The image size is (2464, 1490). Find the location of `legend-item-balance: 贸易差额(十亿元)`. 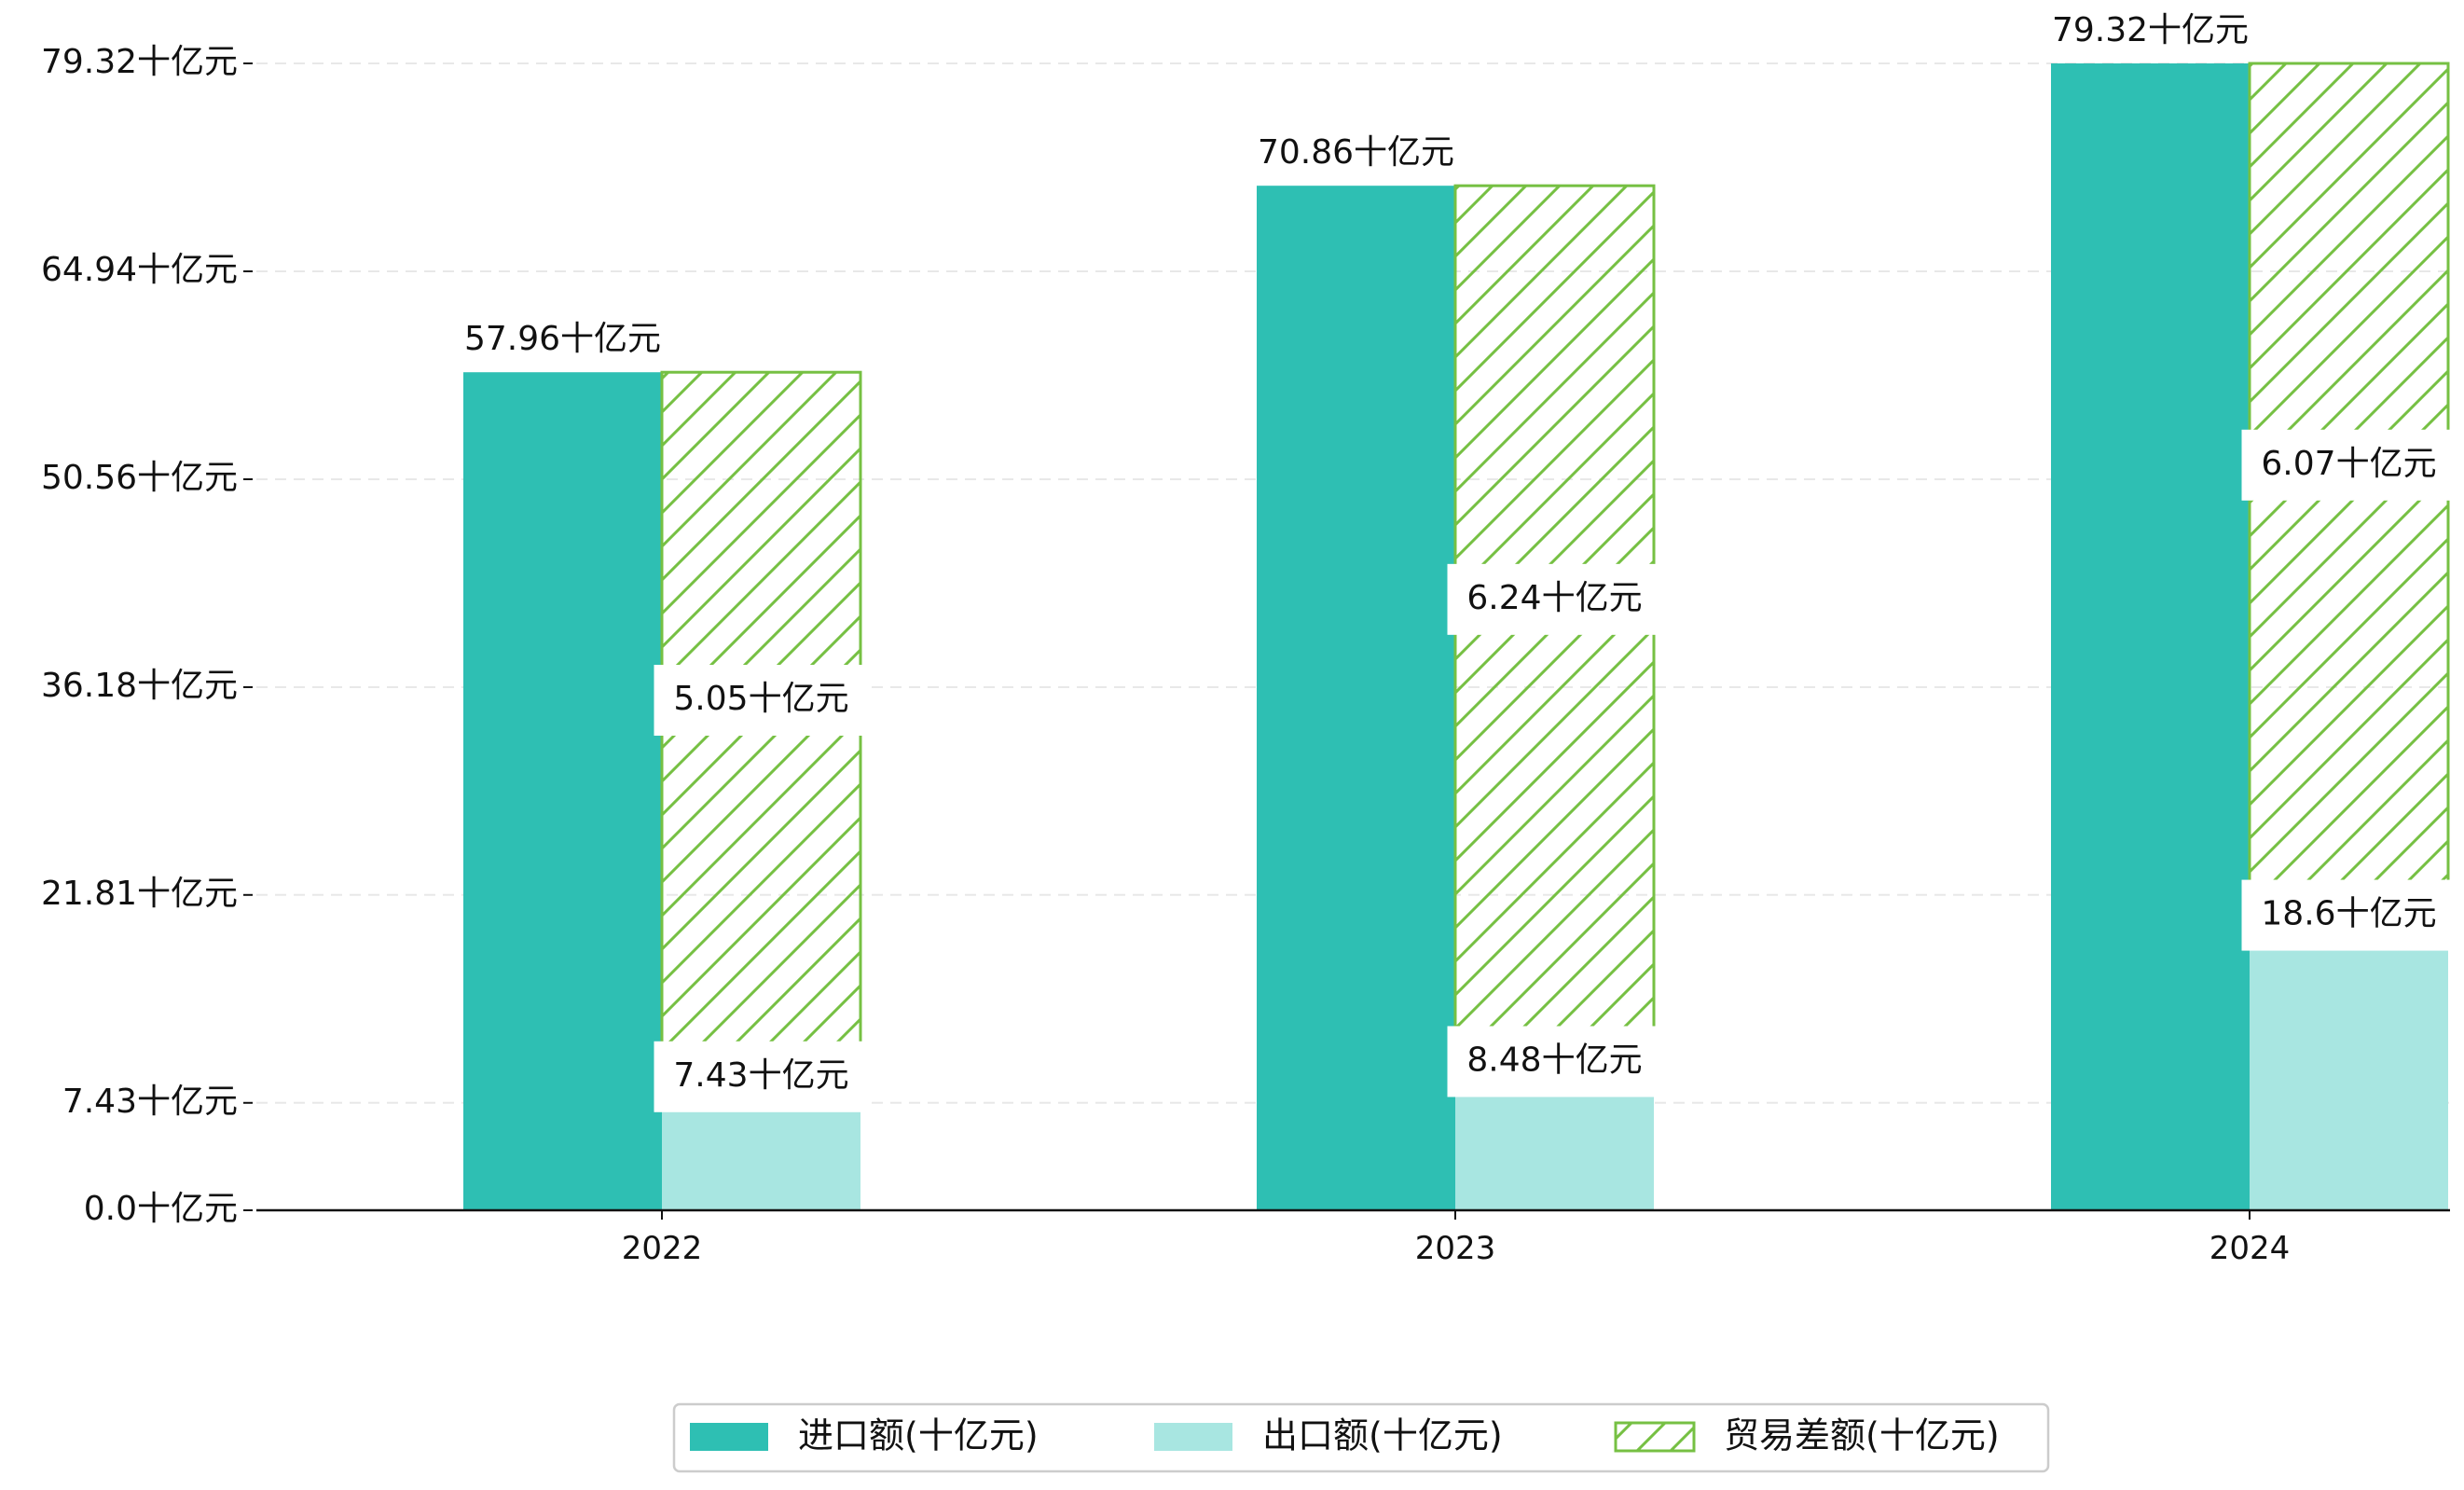

legend-item-balance: 贸易差额(十亿元) is located at coordinates (1807, 1435).